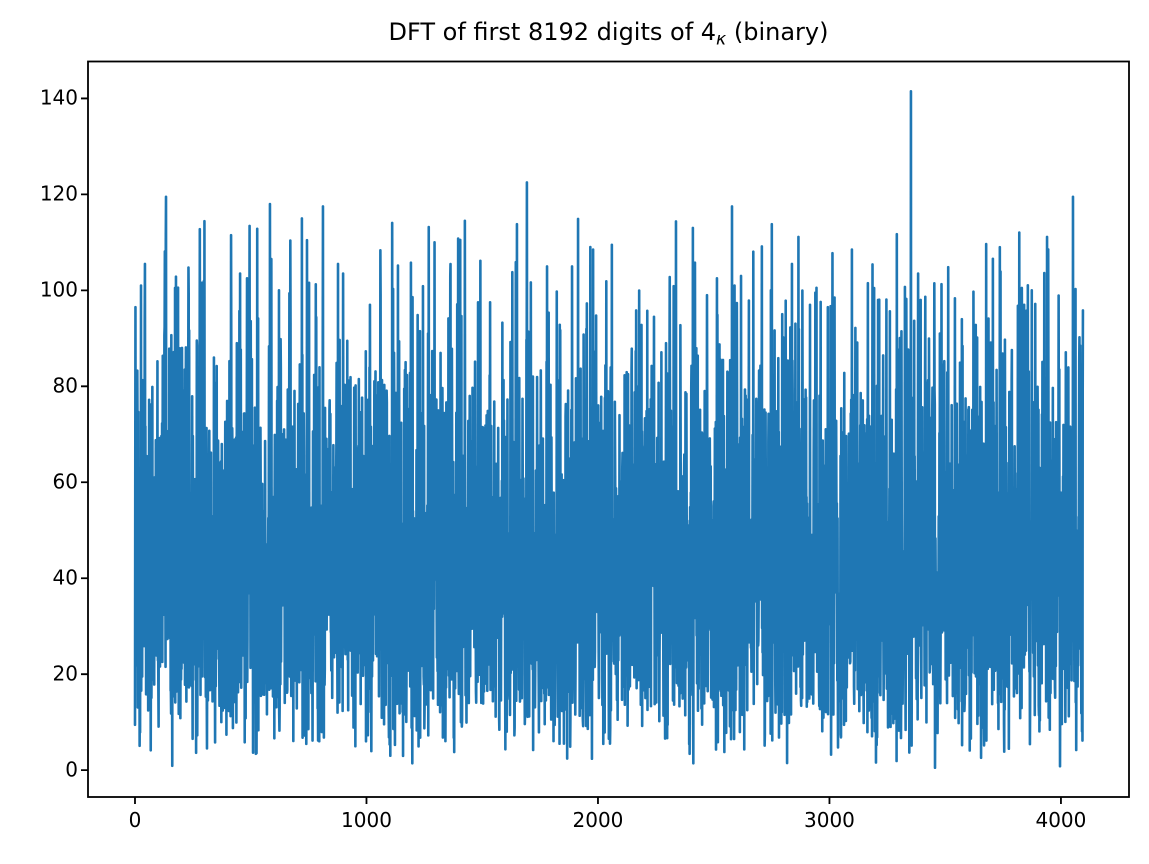  I want to click on chart-title: DFT of first 8192 digits of 4κ (binary), so click(608, 33).